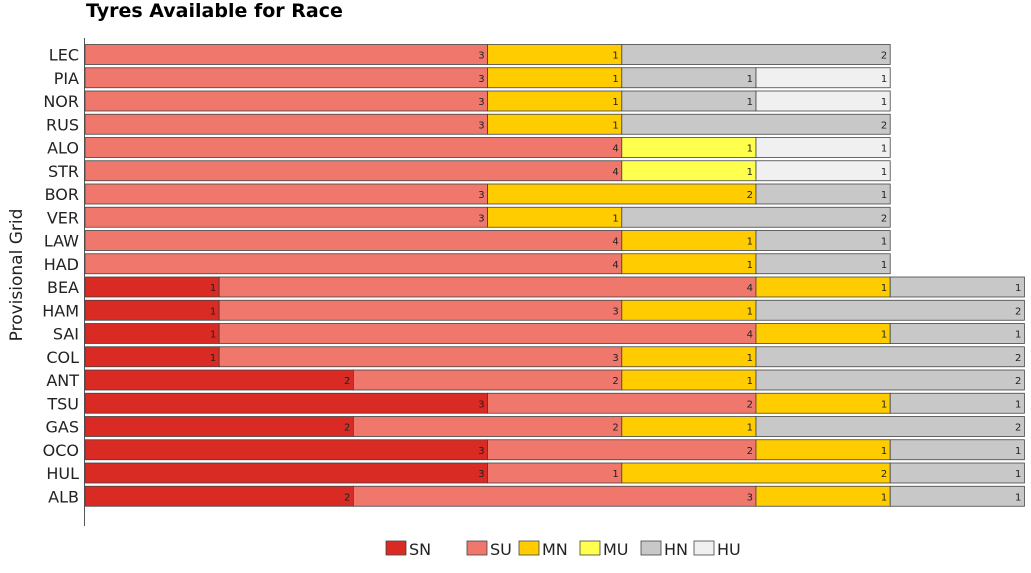 The image size is (1031, 573). What do you see at coordinates (481, 218) in the screenshot?
I see `value-label-ver-su: 3` at bounding box center [481, 218].